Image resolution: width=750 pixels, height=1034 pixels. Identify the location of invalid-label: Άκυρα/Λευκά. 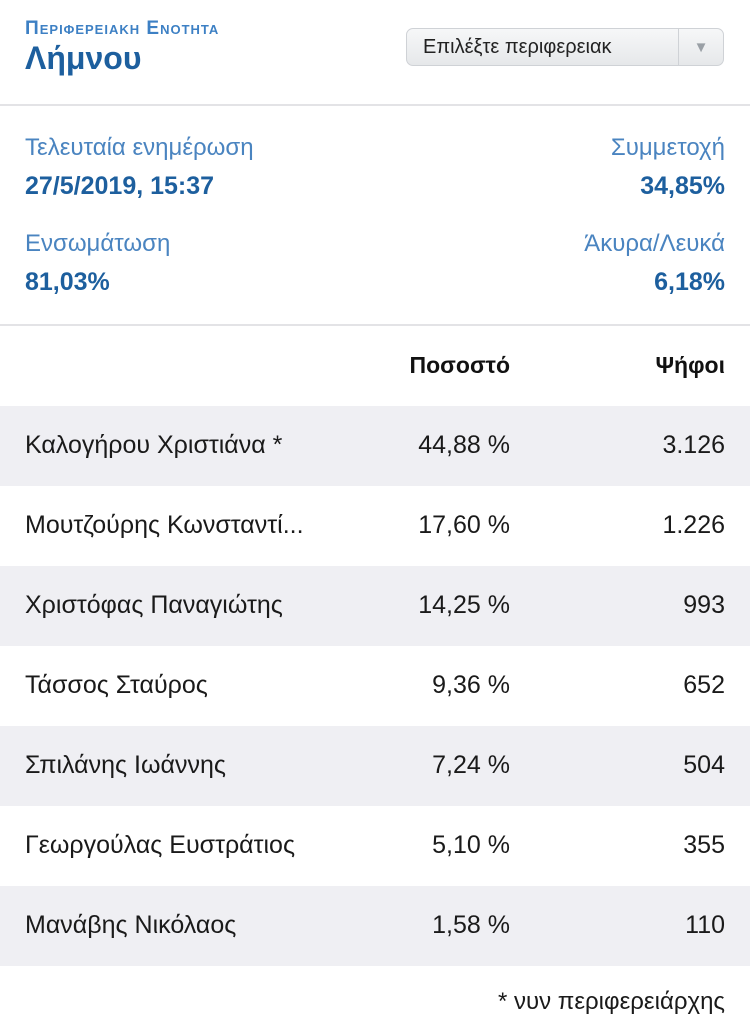
(654, 243).